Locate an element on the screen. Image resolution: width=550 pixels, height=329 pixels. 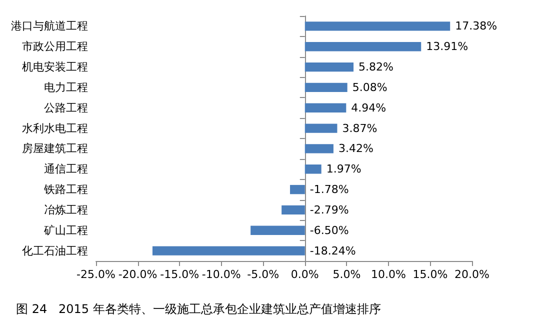
y-tick-label: 水利水电工程 is located at coordinates (55, 128).